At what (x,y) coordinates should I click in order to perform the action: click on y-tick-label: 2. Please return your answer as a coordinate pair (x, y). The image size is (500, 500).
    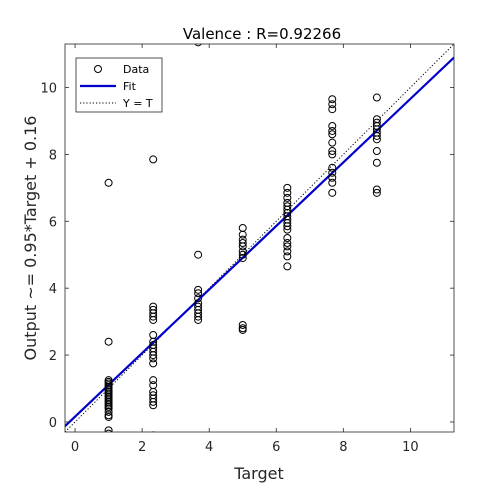
    Looking at the image, I should click on (53, 356).